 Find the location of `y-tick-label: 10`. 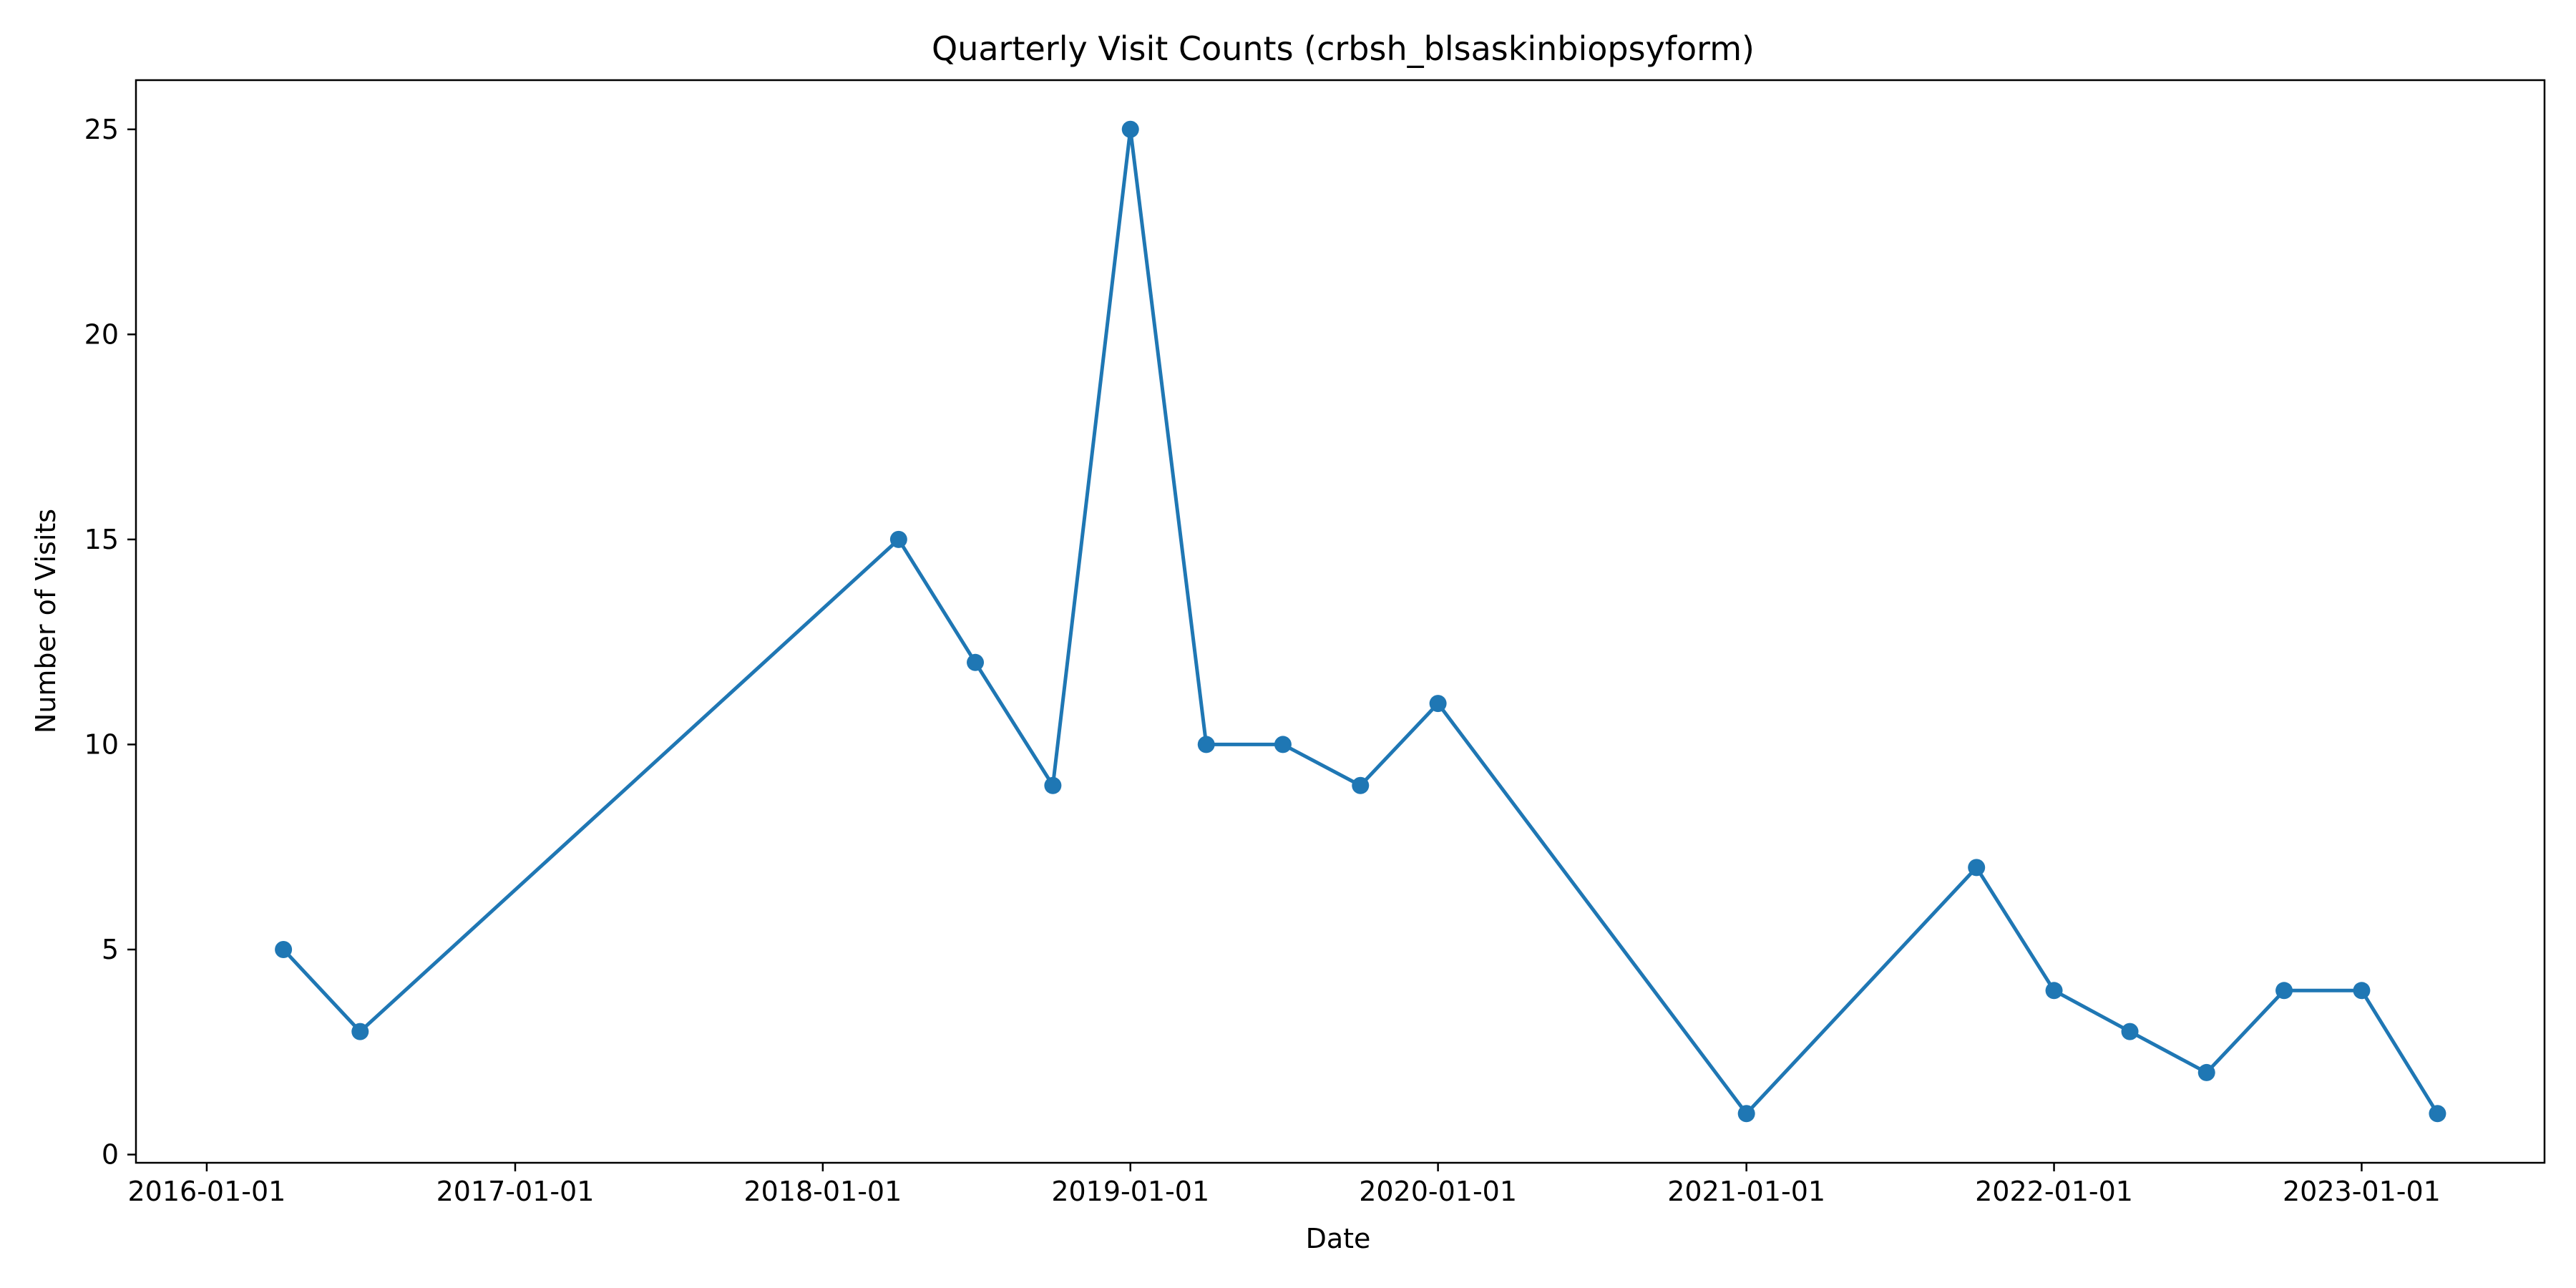

y-tick-label: 10 is located at coordinates (101, 744).